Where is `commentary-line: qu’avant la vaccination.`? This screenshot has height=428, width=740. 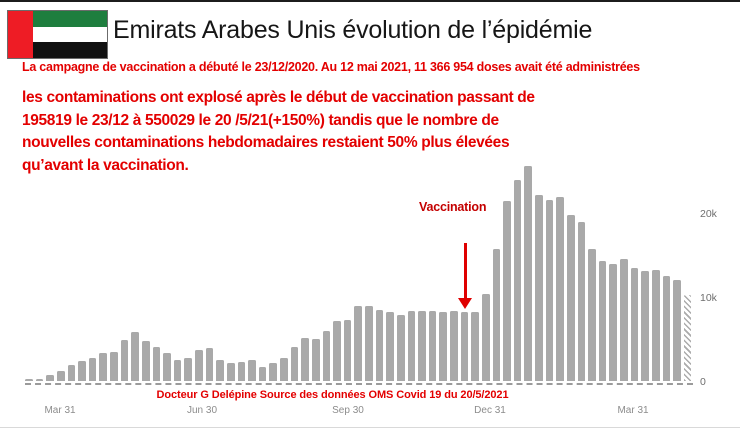
commentary-line: qu’avant la vaccination. is located at coordinates (105, 165).